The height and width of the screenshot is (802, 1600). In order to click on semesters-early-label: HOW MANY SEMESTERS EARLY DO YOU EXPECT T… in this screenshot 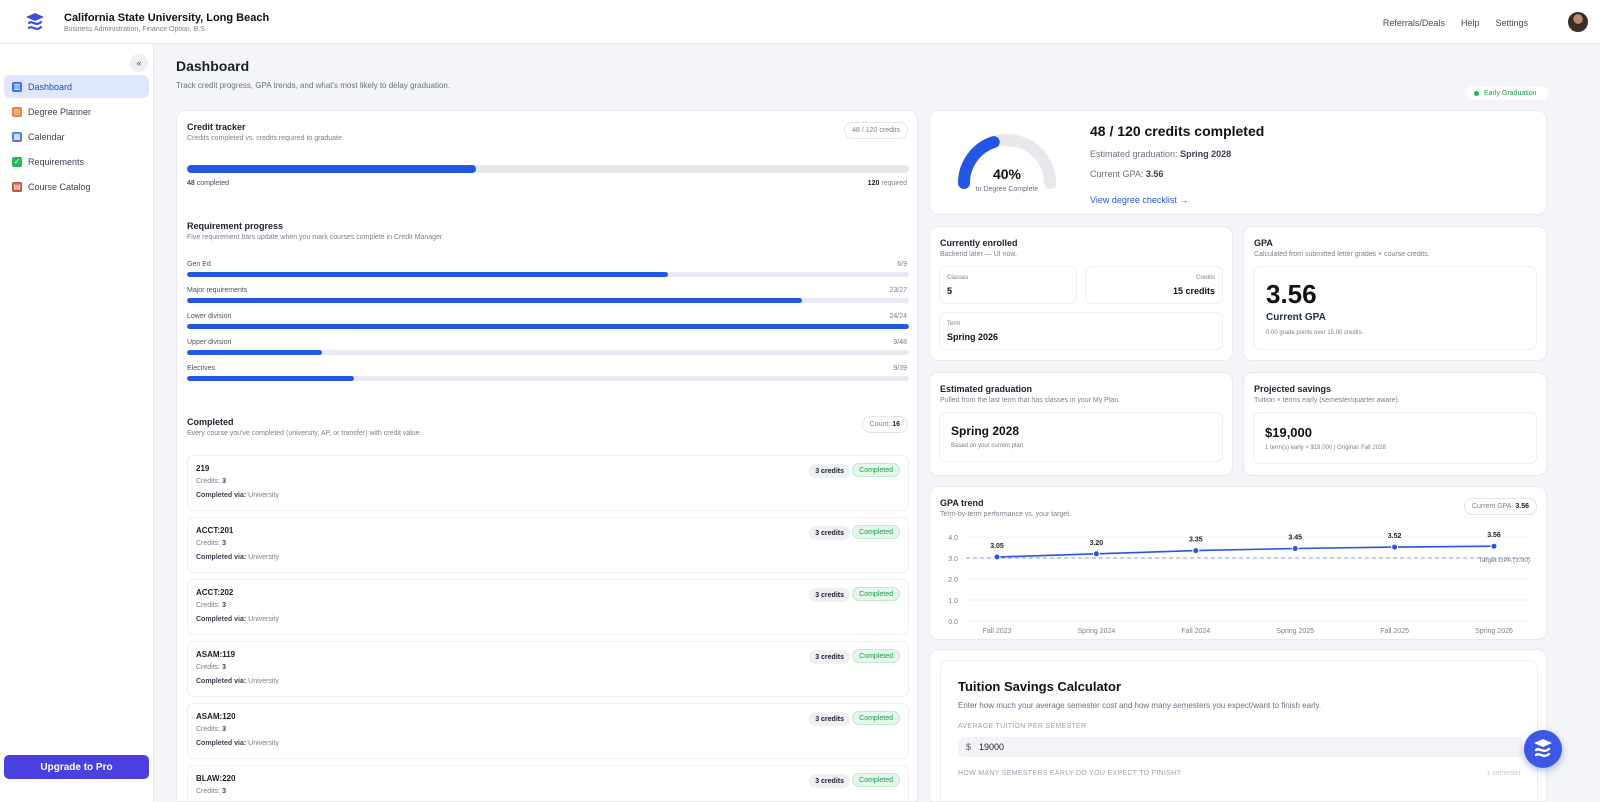, I will do `click(1069, 773)`.